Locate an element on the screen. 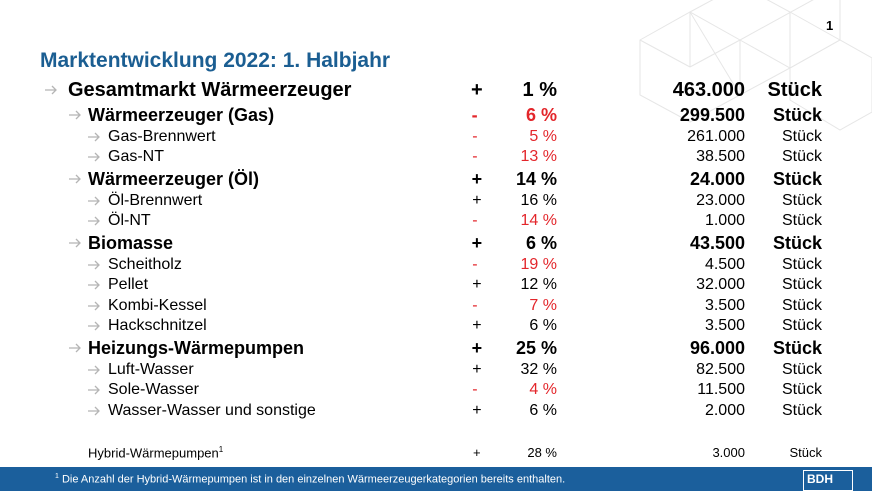 The image size is (872, 491). row-label: Gas-Brennwert is located at coordinates (162, 136).